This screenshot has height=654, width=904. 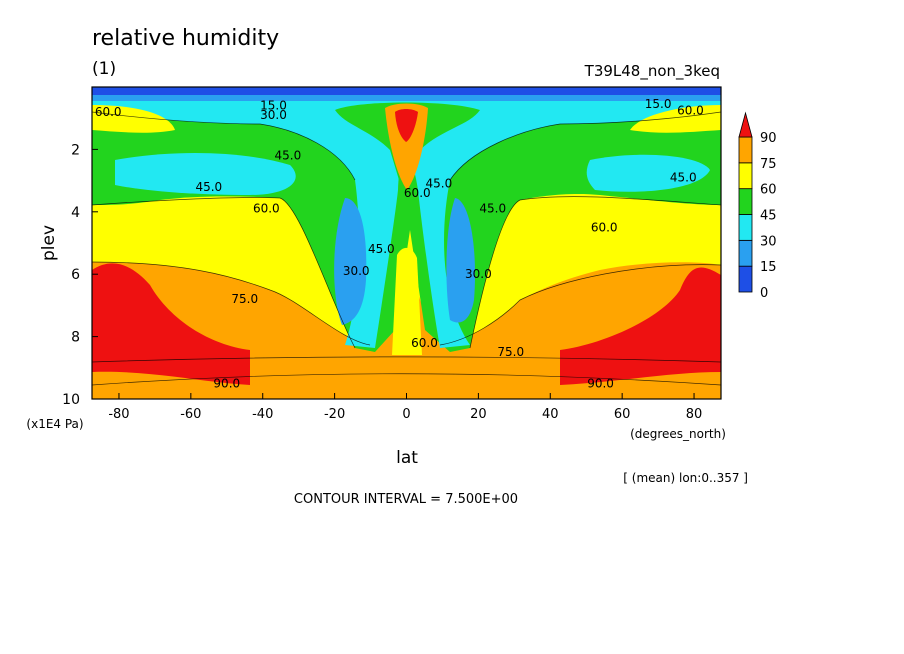 I want to click on colorbar-label: 90, so click(x=768, y=138).